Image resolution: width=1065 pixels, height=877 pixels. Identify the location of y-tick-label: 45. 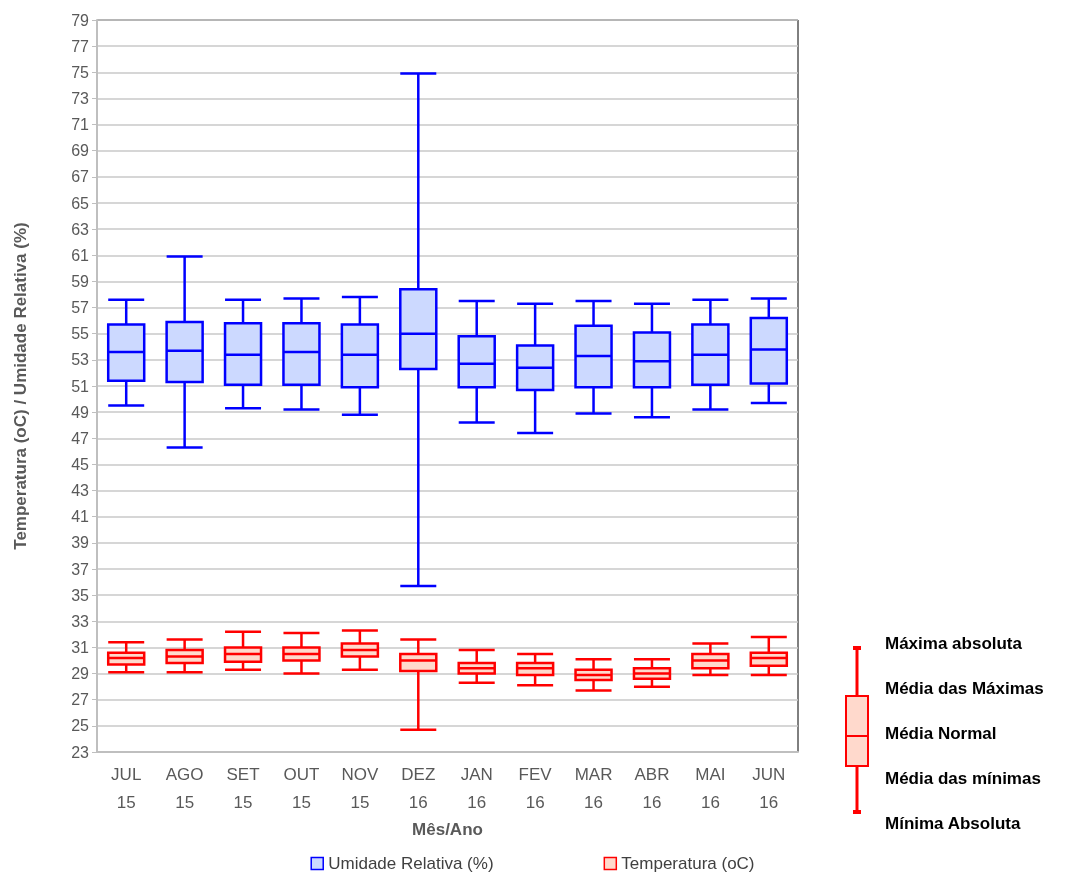
(80, 464).